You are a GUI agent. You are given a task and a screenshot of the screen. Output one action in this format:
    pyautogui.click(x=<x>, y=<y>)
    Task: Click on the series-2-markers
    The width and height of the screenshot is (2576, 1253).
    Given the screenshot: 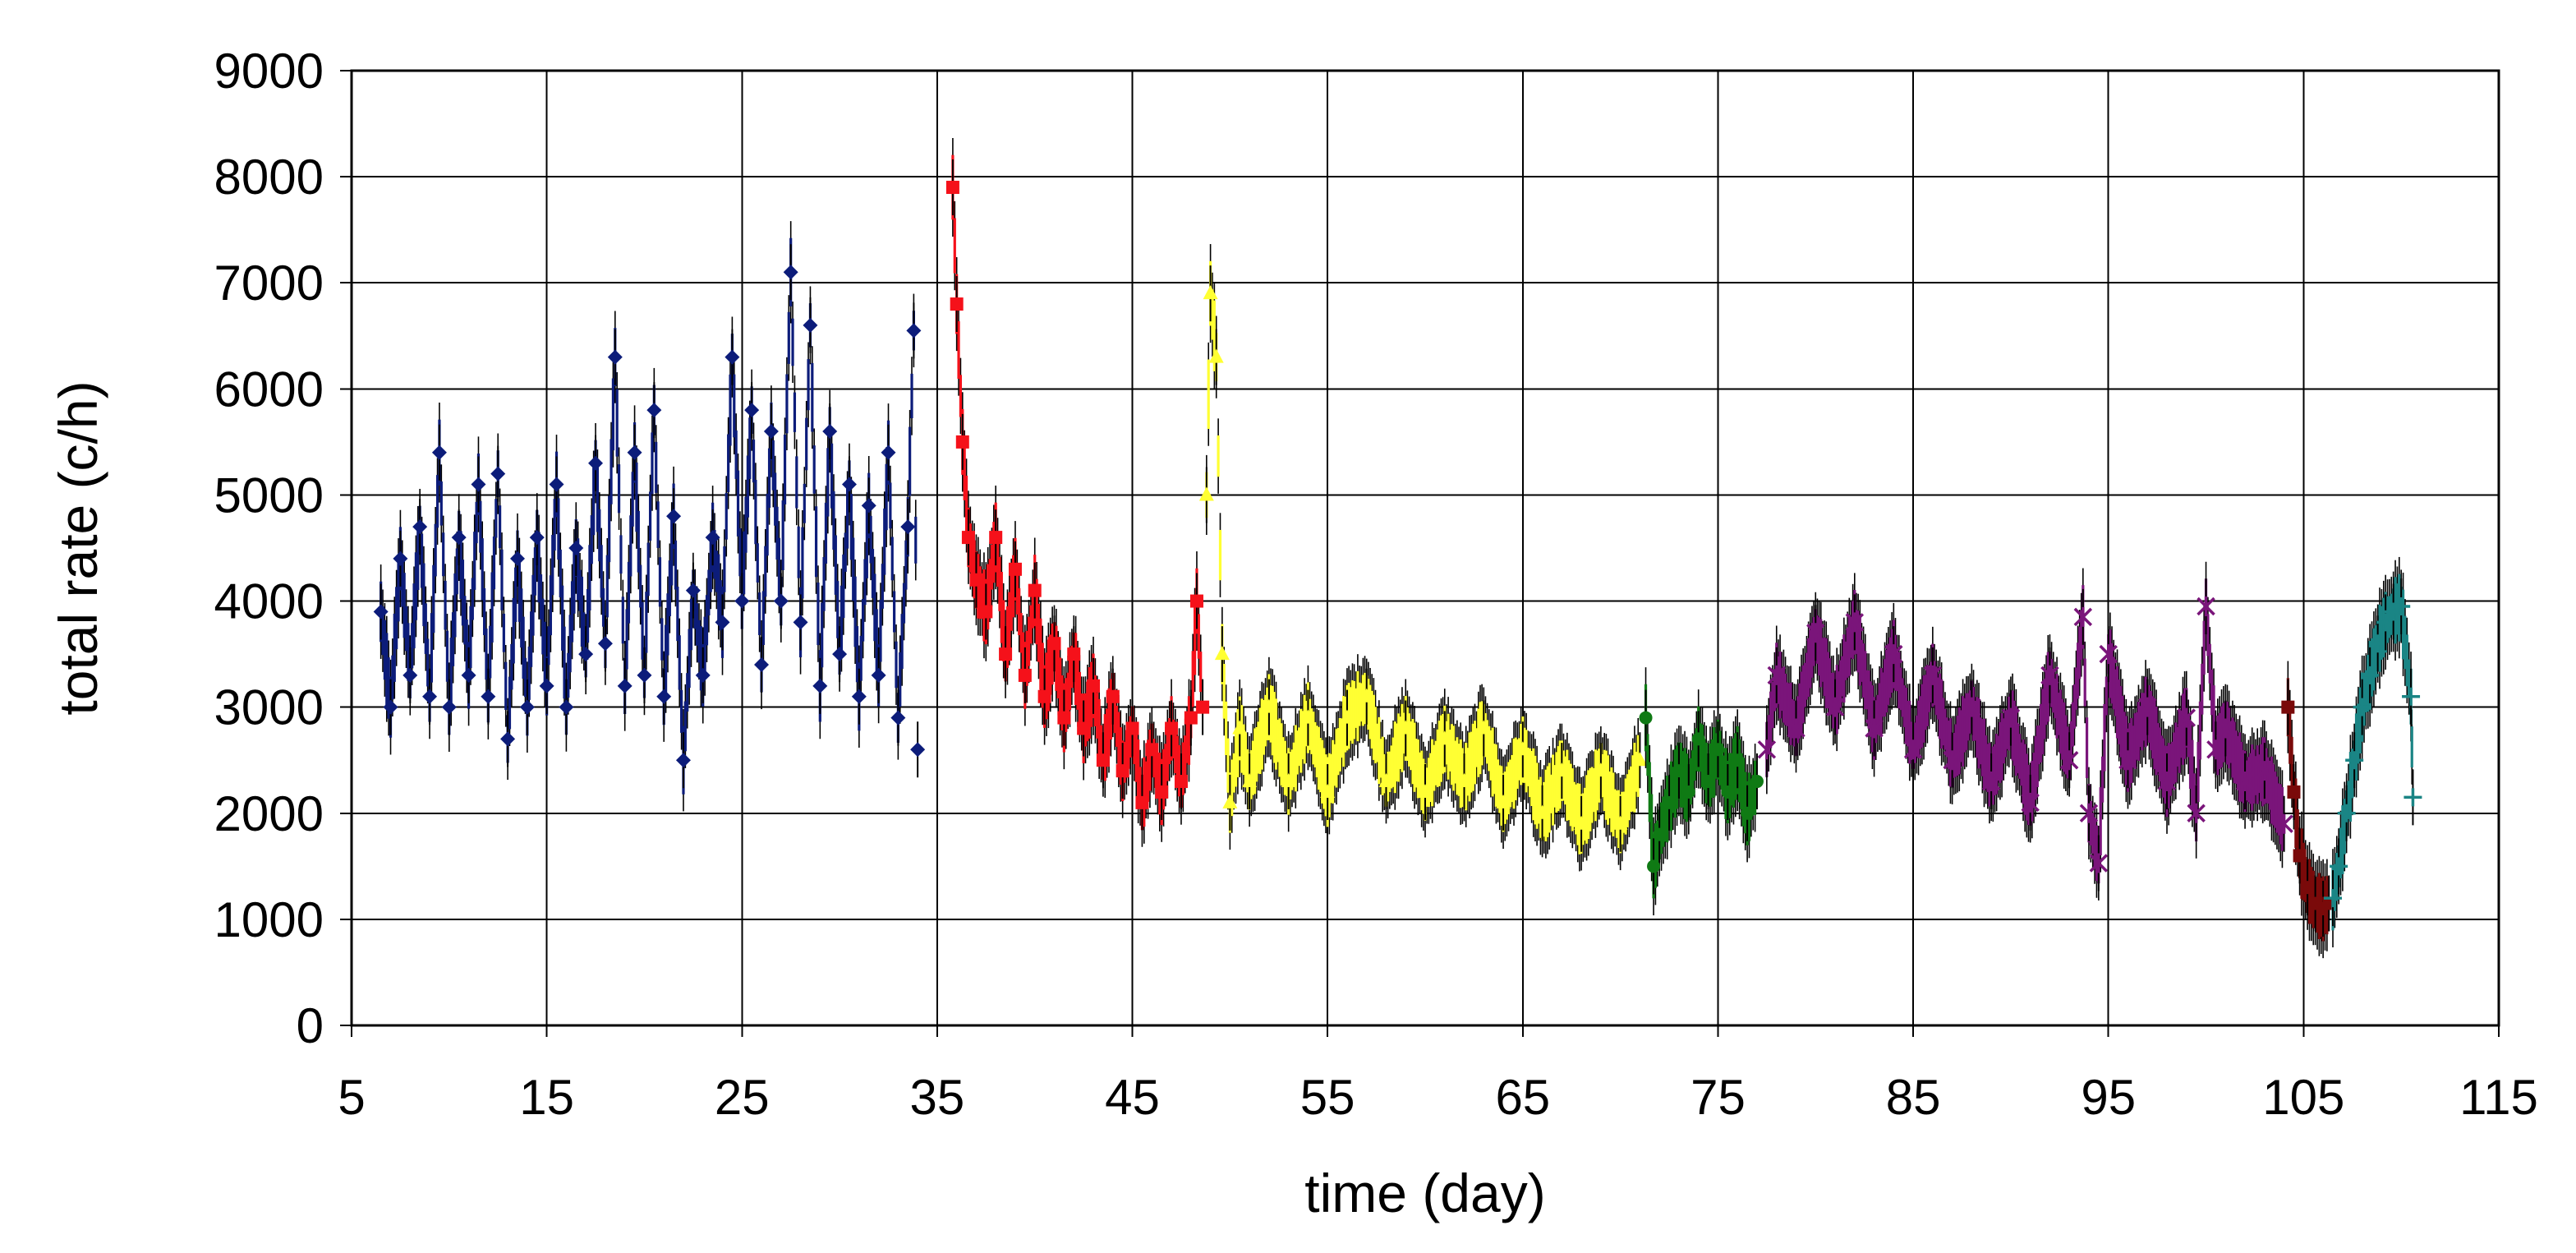 What is the action you would take?
    pyautogui.click(x=1077, y=495)
    